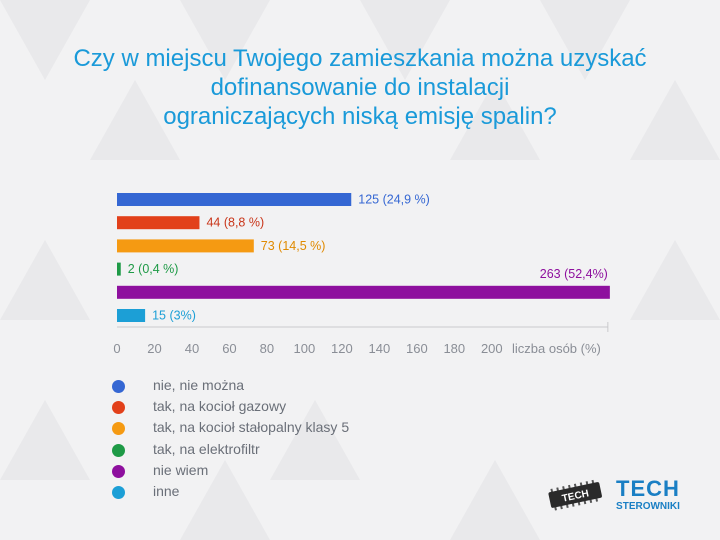 This screenshot has height=540, width=720. Describe the element at coordinates (235, 223) in the screenshot. I see `data-label: 44 (8,8 %)` at that location.